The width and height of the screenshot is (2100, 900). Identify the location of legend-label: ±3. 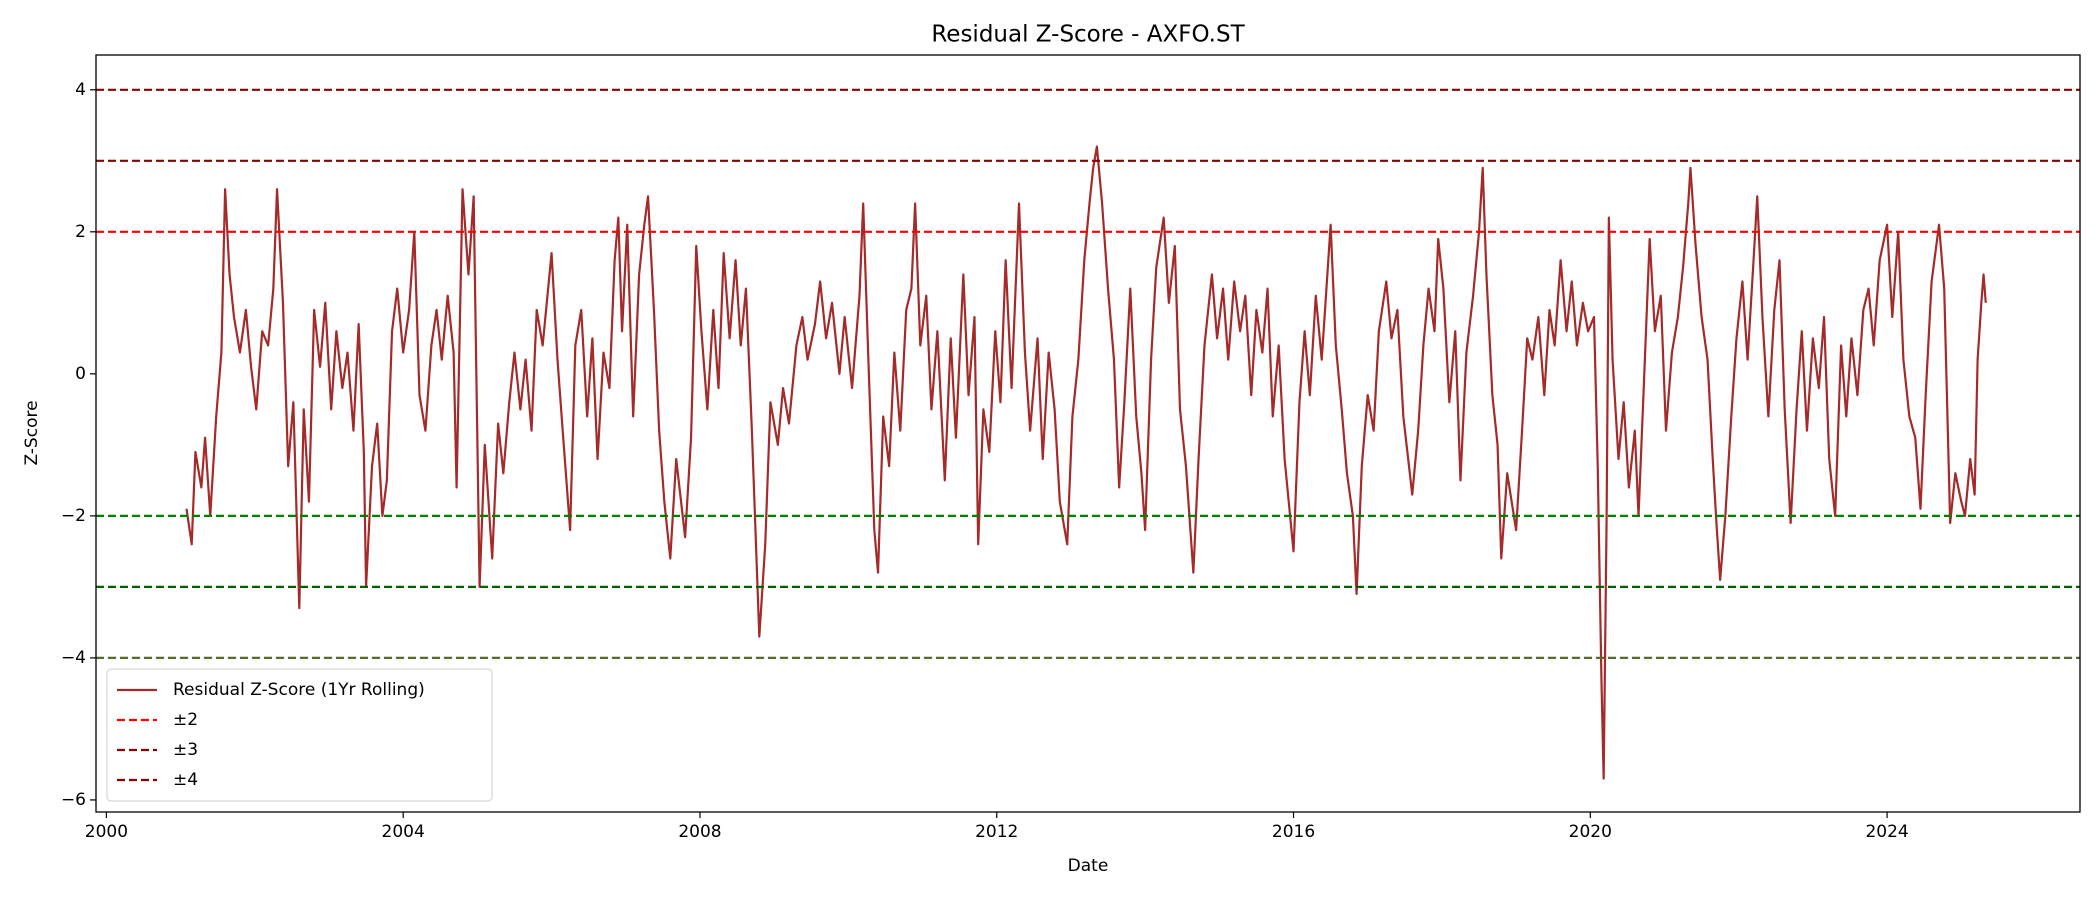
(185, 750).